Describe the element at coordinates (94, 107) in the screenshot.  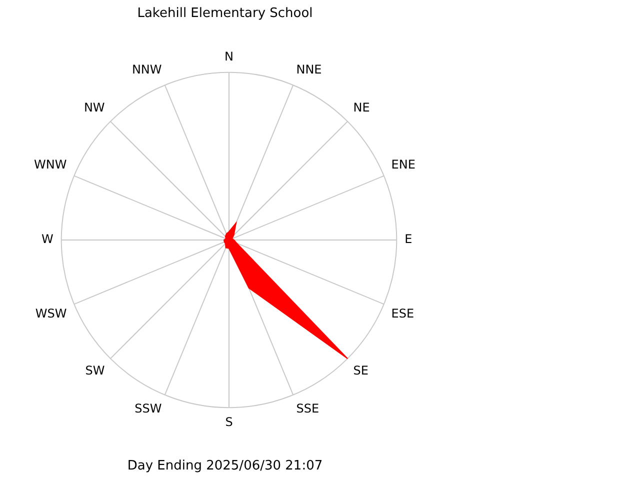
I see `spoke-label: NW` at that location.